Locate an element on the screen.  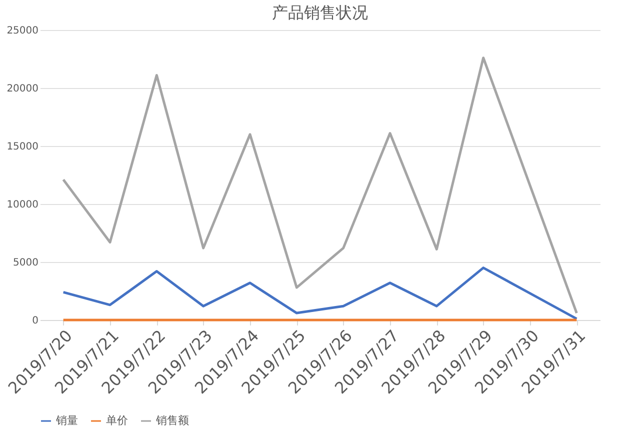
legend-label: 单价 is located at coordinates (117, 420).